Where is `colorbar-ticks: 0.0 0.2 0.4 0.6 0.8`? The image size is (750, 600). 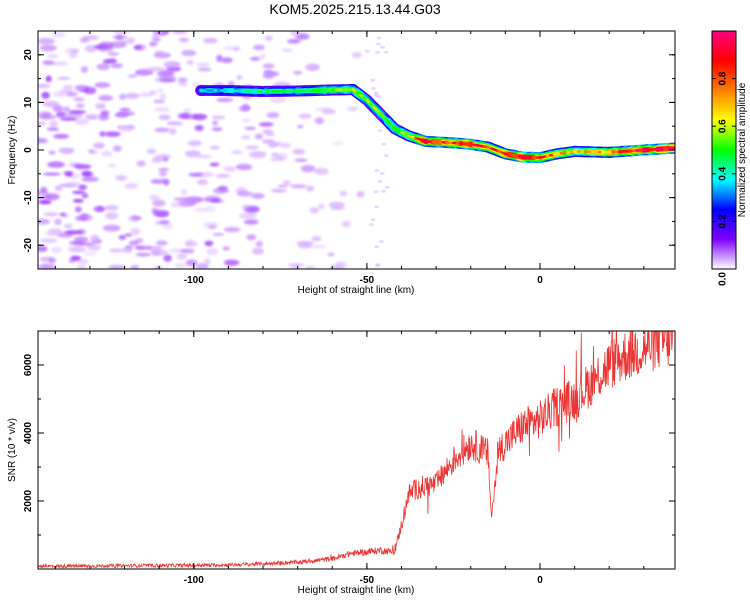 colorbar-ticks: 0.0 0.2 0.4 0.6 0.8 is located at coordinates (724, 178).